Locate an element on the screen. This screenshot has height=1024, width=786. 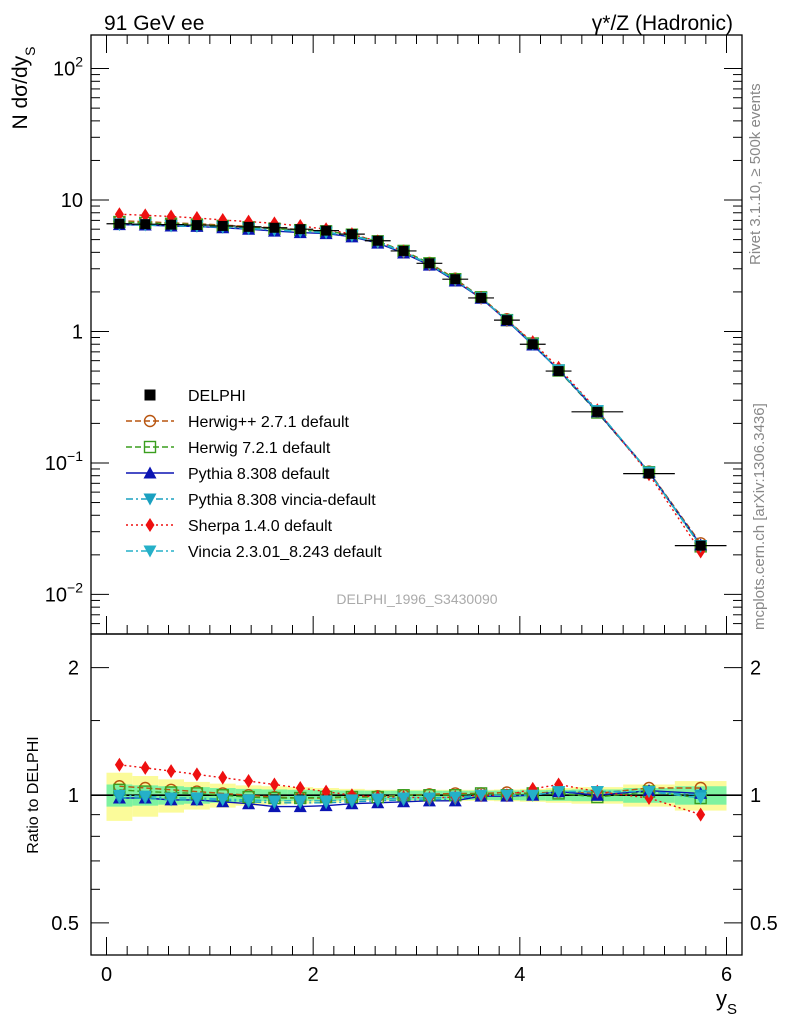
main-y-tick-label: 10⁻¹ is located at coordinates (64, 461).